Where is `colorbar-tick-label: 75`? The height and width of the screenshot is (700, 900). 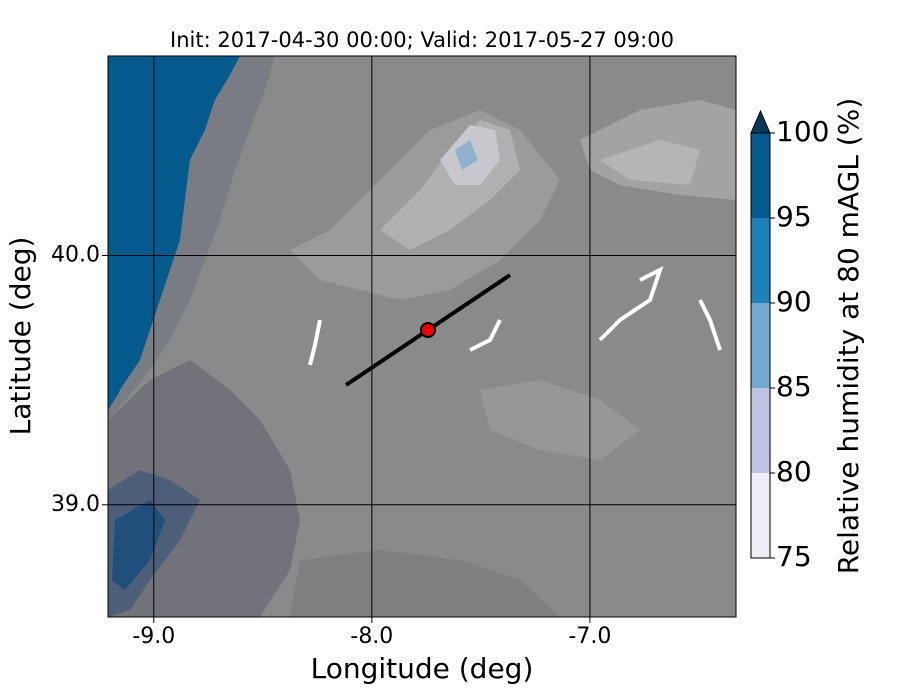 colorbar-tick-label: 75 is located at coordinates (794, 556).